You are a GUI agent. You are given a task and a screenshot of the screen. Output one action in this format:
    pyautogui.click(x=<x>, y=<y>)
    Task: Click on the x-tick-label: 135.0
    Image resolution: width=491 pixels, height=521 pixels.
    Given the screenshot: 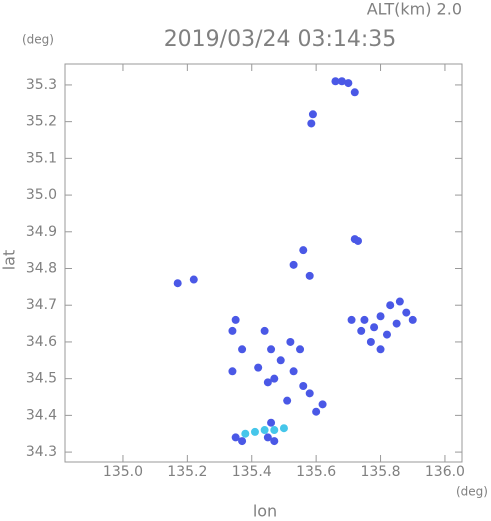 What is the action you would take?
    pyautogui.click(x=123, y=472)
    